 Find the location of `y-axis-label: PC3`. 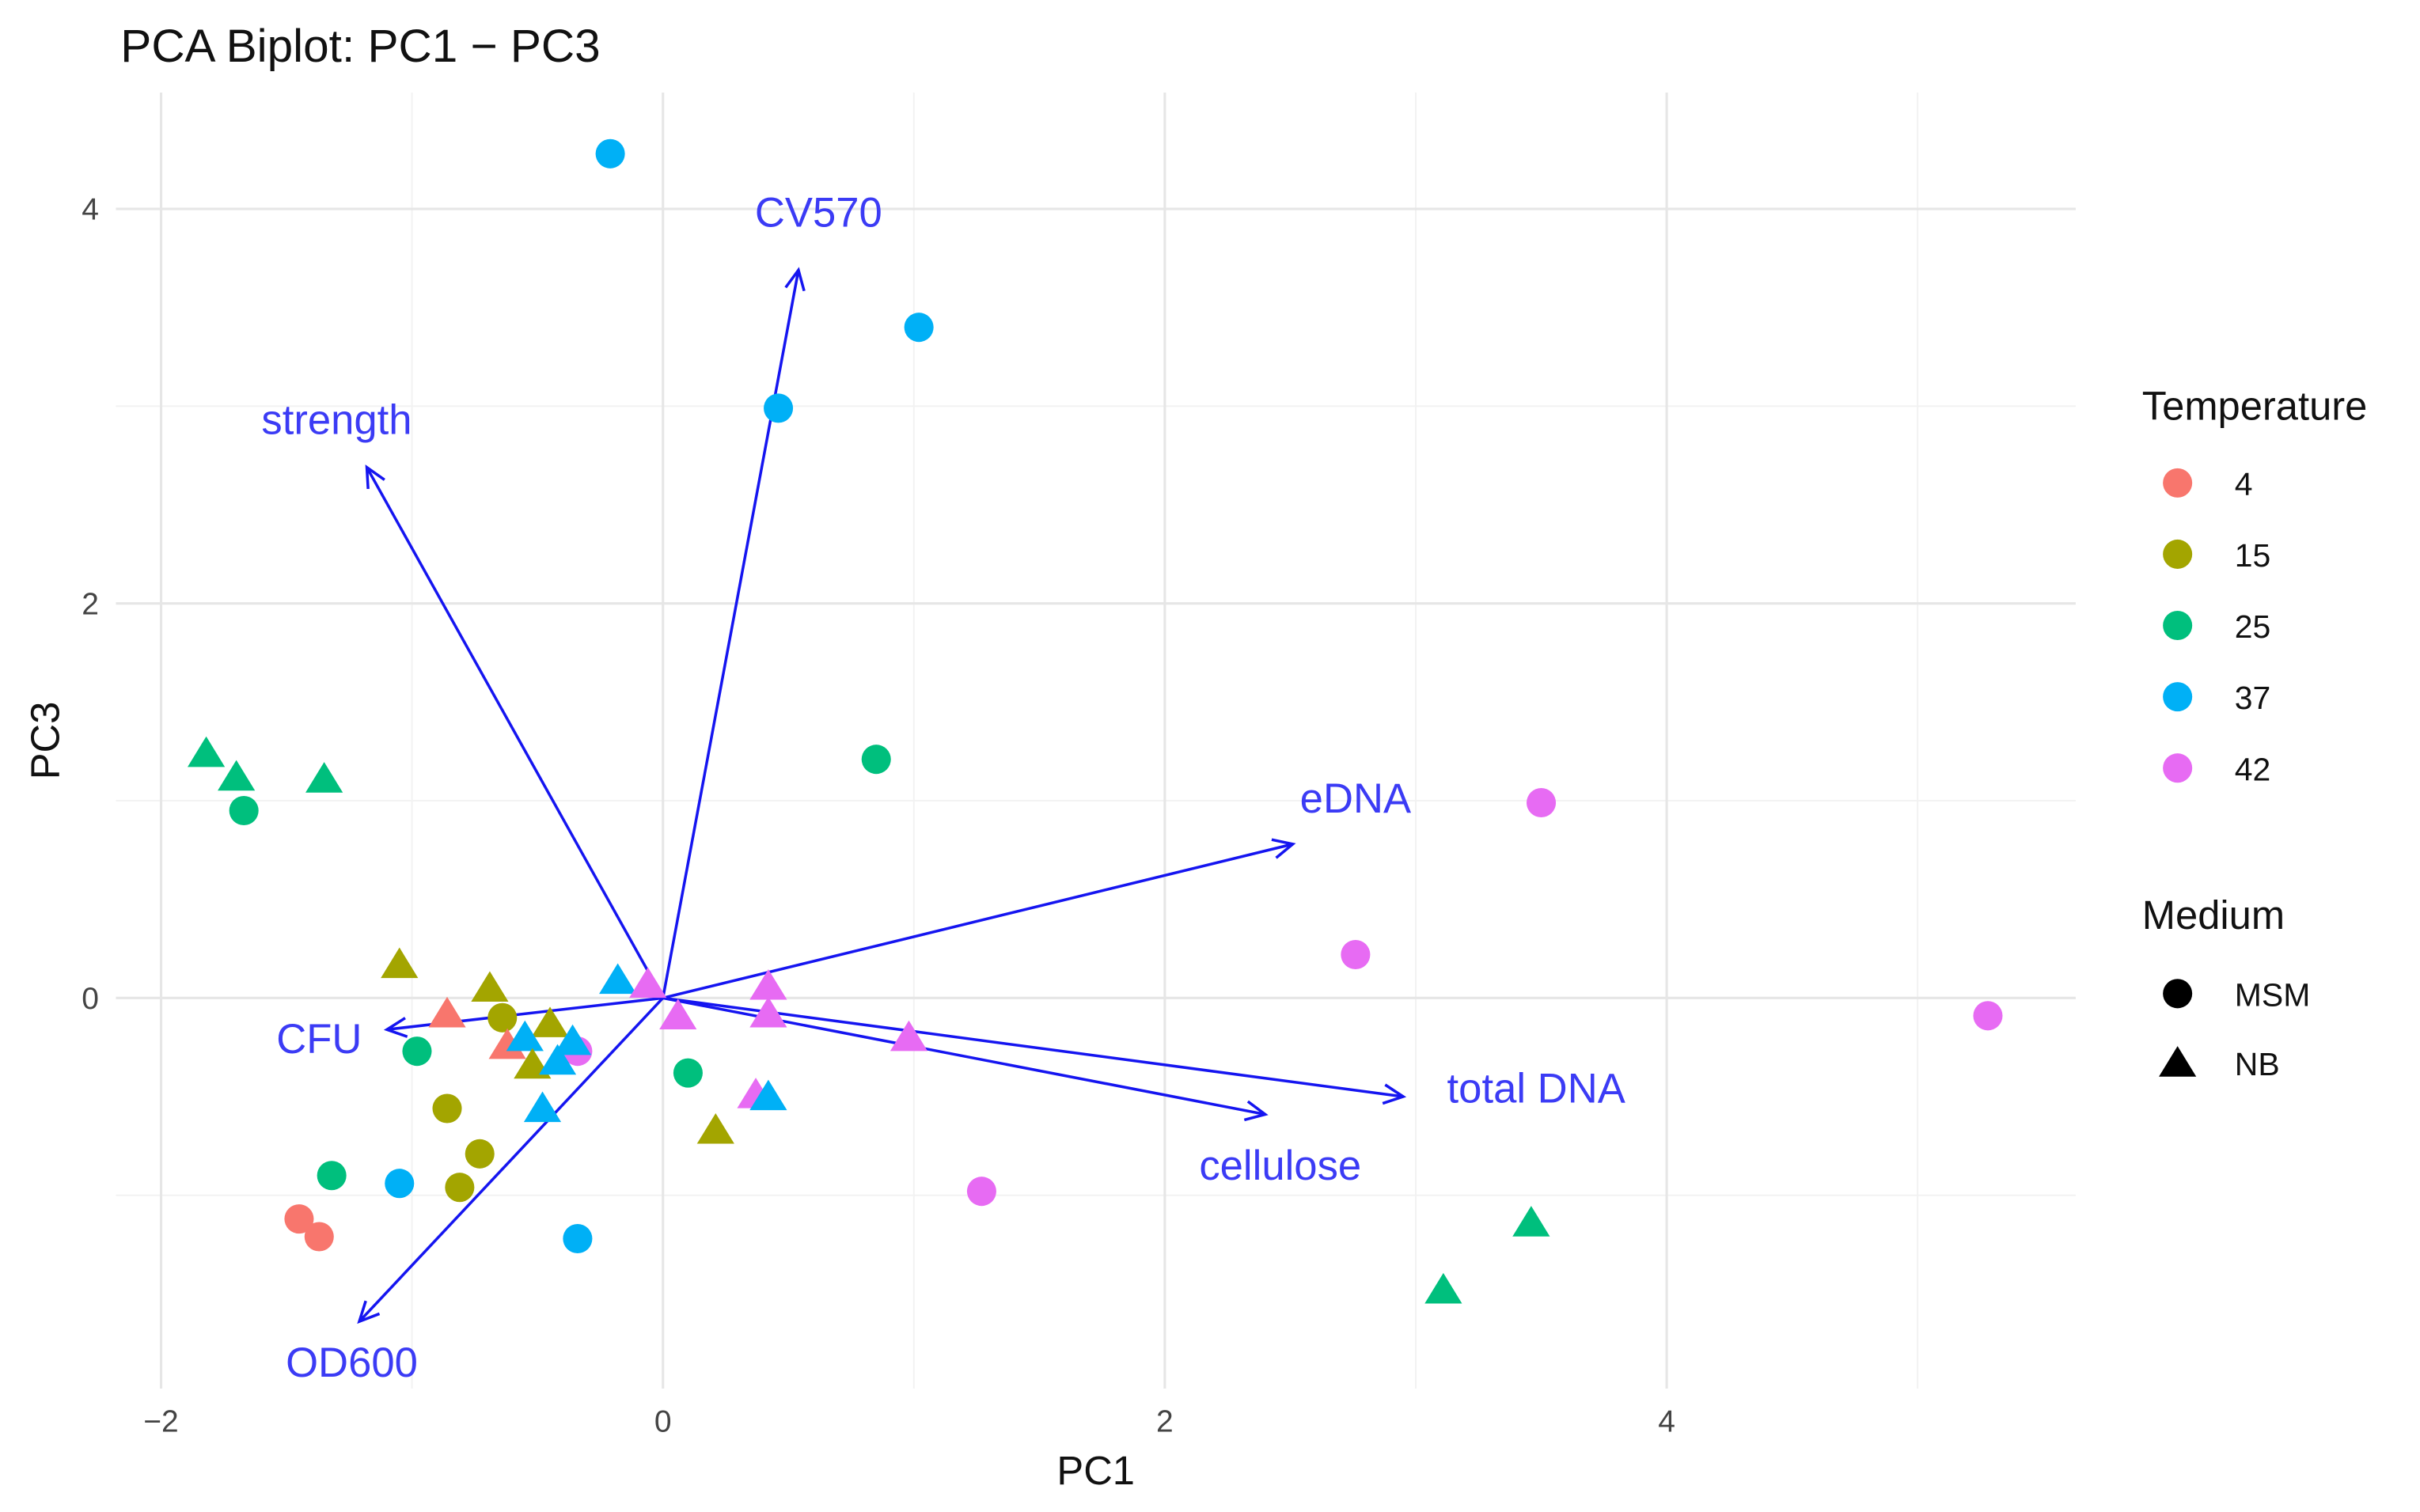

y-axis-label: PC3 is located at coordinates (44, 741).